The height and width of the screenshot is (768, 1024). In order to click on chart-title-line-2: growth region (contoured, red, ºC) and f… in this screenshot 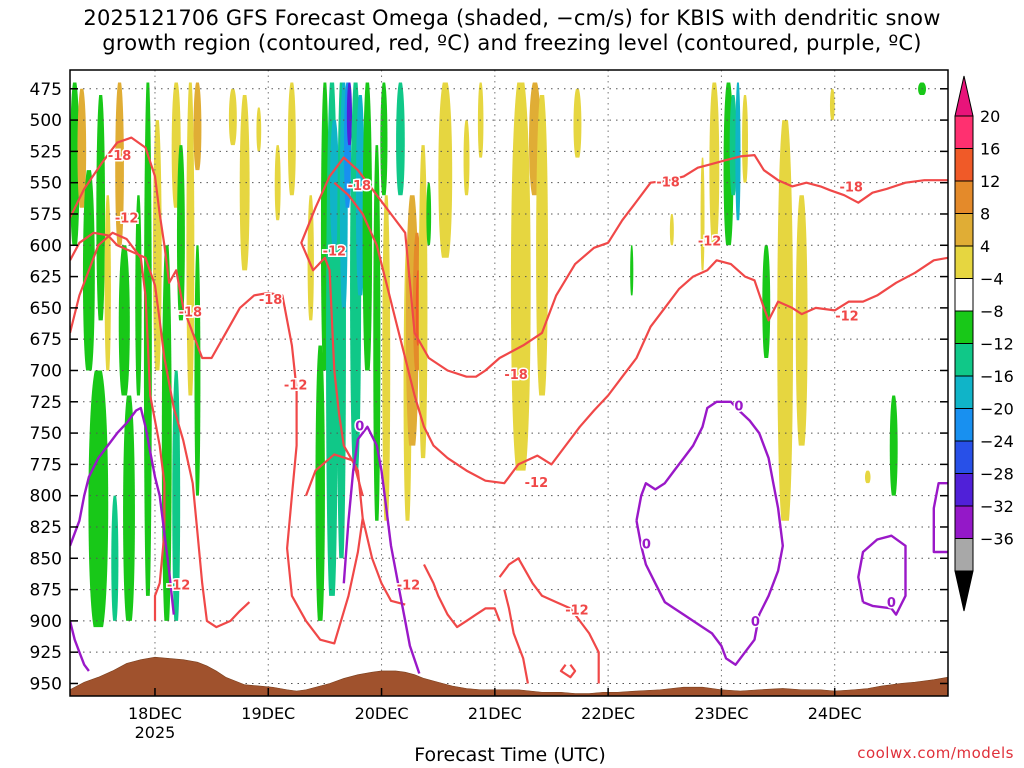, I will do `click(512, 43)`.